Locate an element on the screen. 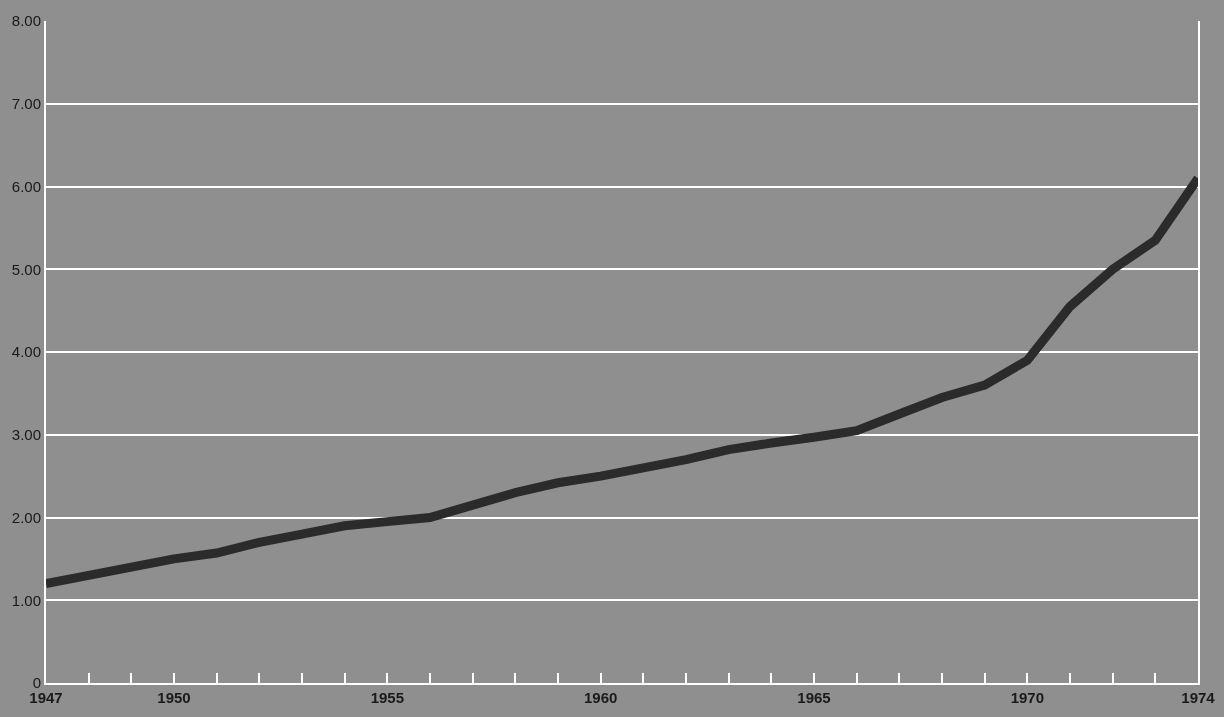  x-tick-label: 1950 is located at coordinates (174, 697).